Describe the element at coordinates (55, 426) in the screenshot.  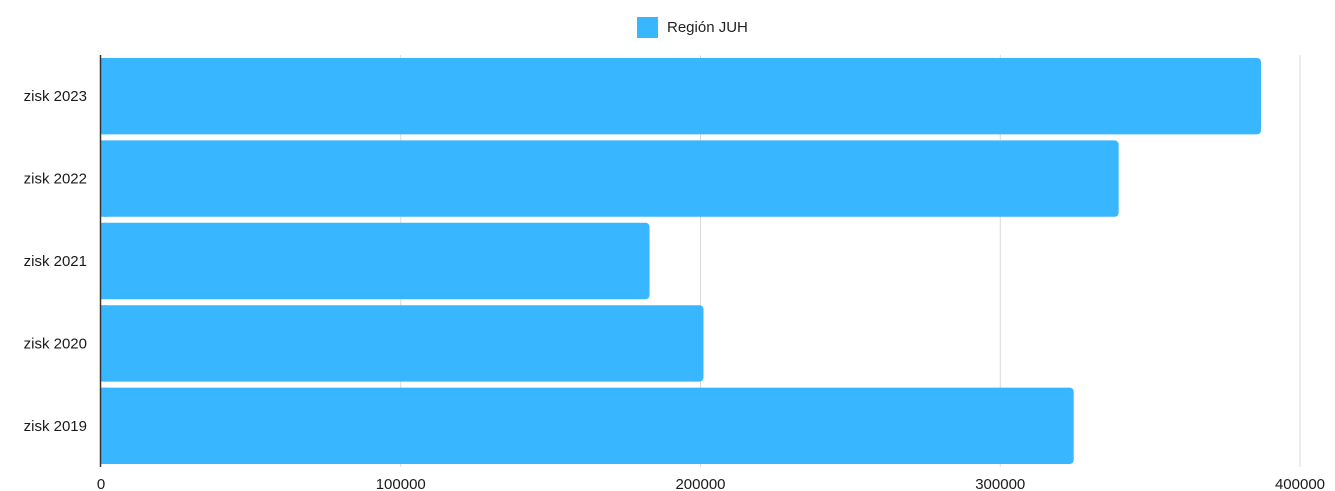
I see `y-tick-label: zisk 2019` at that location.